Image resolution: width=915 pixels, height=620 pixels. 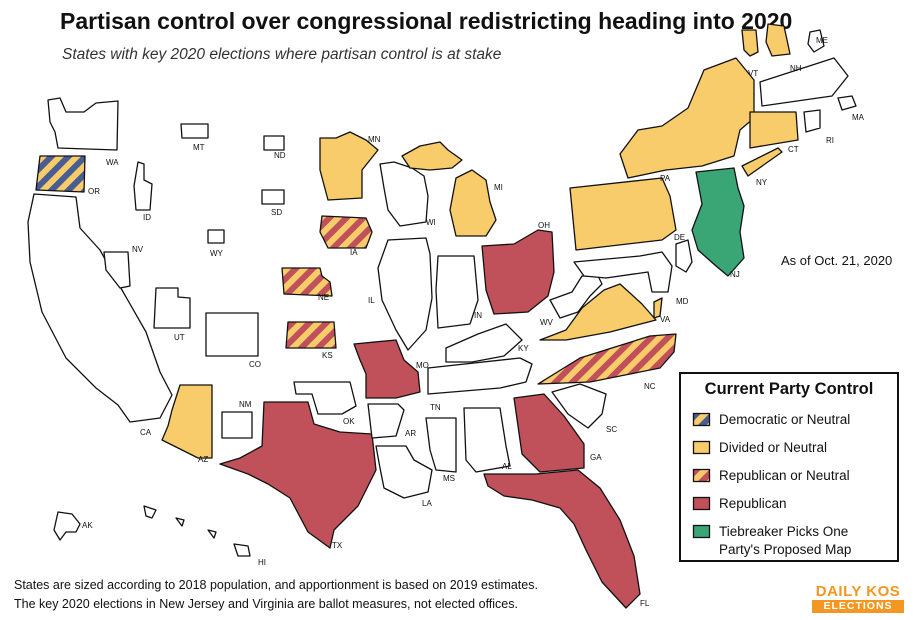 What do you see at coordinates (449, 478) in the screenshot?
I see `label-ms: MS` at bounding box center [449, 478].